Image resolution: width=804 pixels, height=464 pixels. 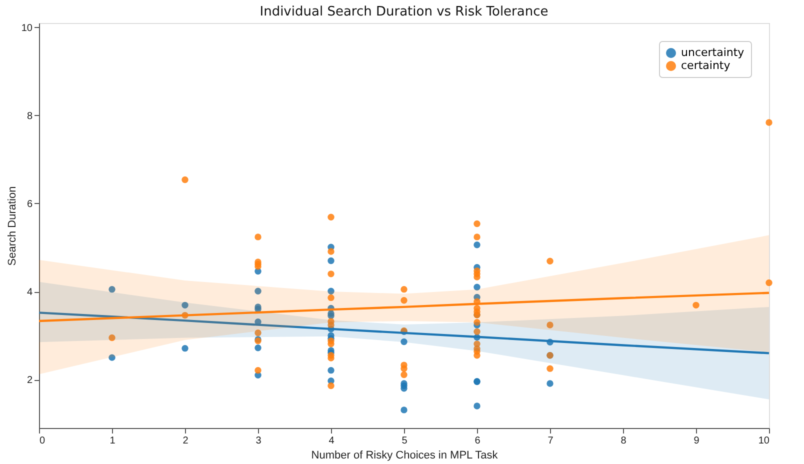 What do you see at coordinates (713, 52) in the screenshot?
I see `legend-label: uncertainty` at bounding box center [713, 52].